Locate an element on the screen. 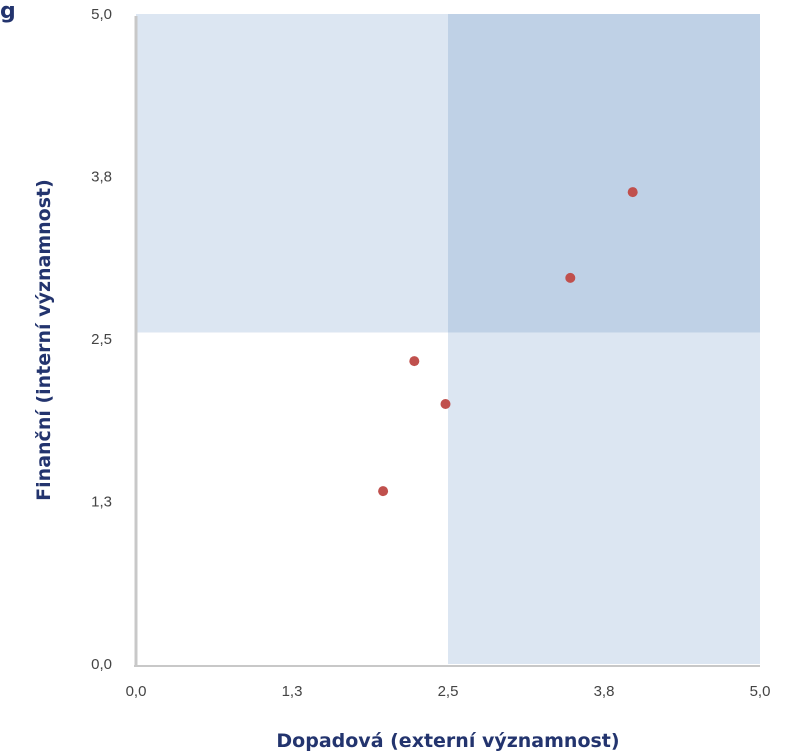 Image resolution: width=801 pixels, height=752 pixels. y-axis-title: Finanční (interní významnost) is located at coordinates (44, 340).